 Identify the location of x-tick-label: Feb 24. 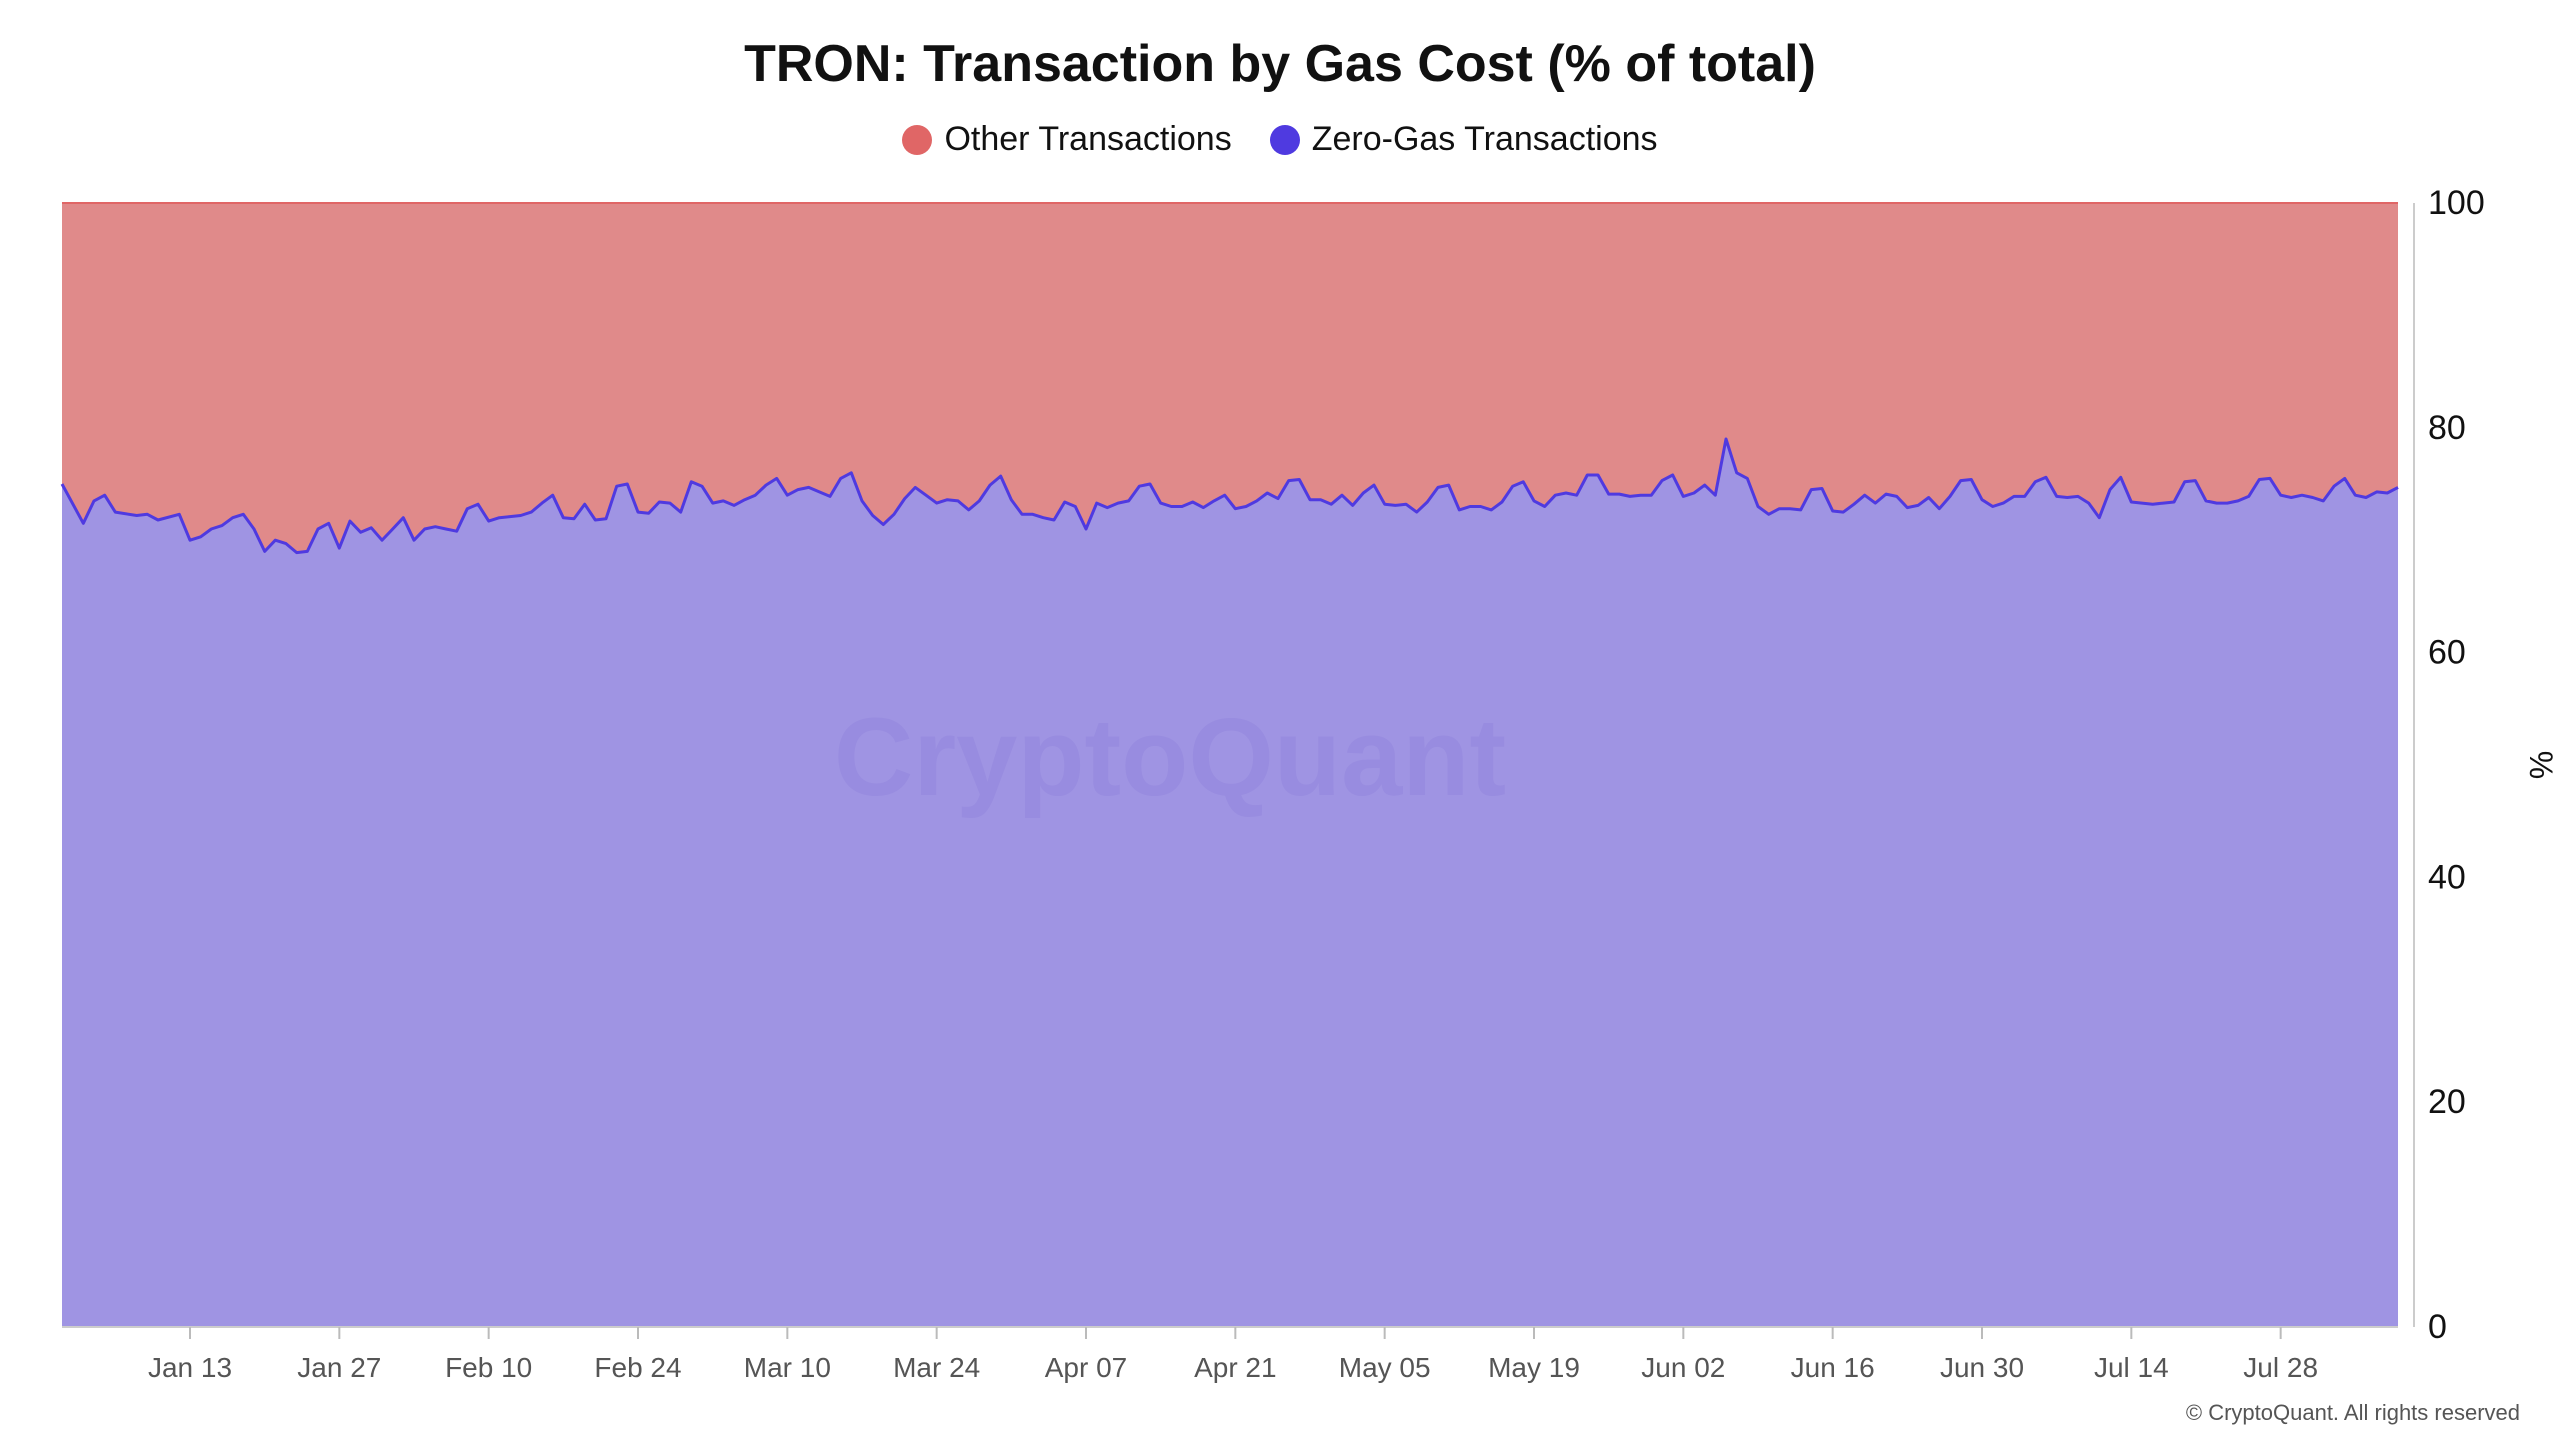
(637, 1367).